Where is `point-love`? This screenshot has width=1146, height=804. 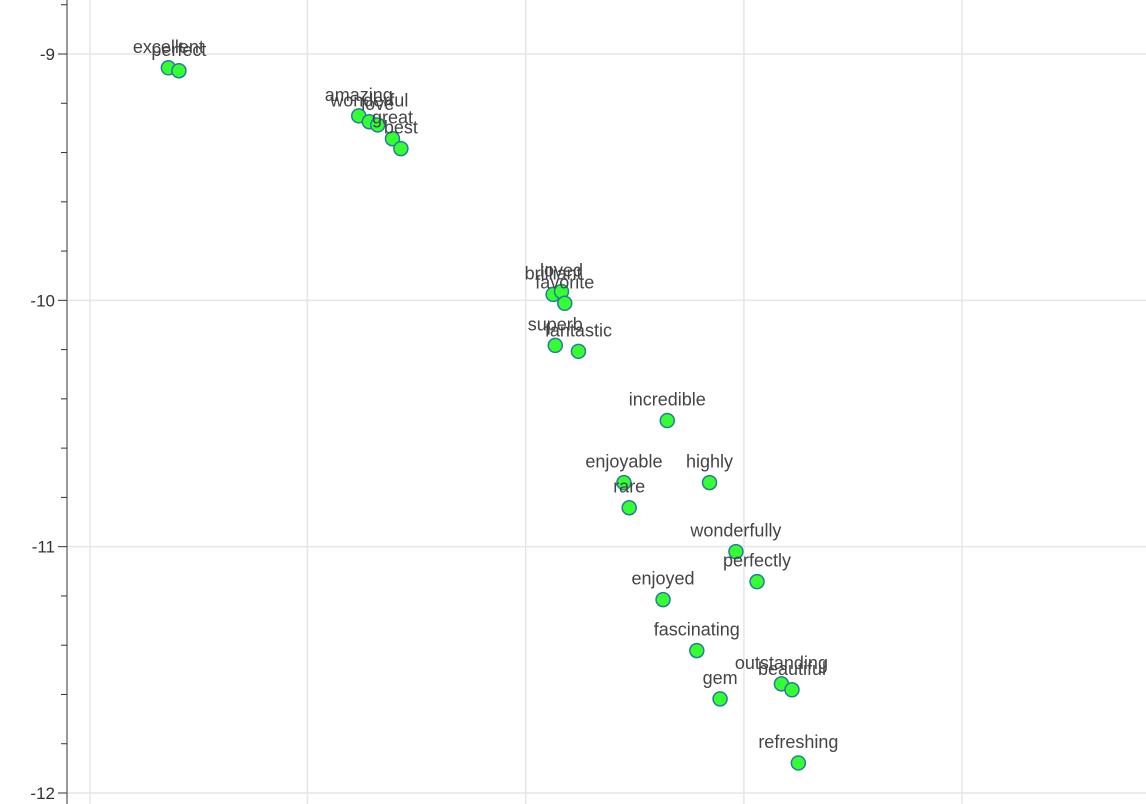
point-love is located at coordinates (377, 125).